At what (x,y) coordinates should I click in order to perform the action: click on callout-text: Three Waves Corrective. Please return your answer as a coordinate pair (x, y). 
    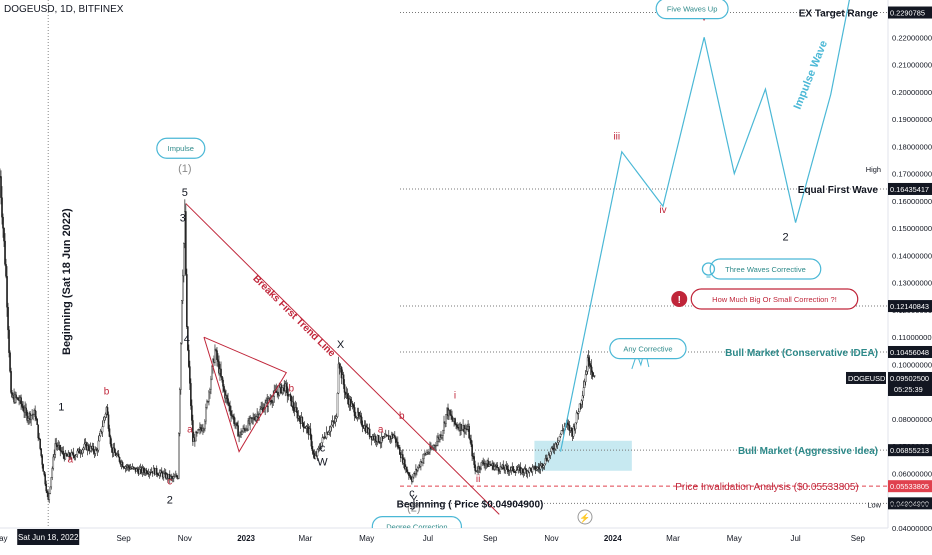
    Looking at the image, I should click on (765, 269).